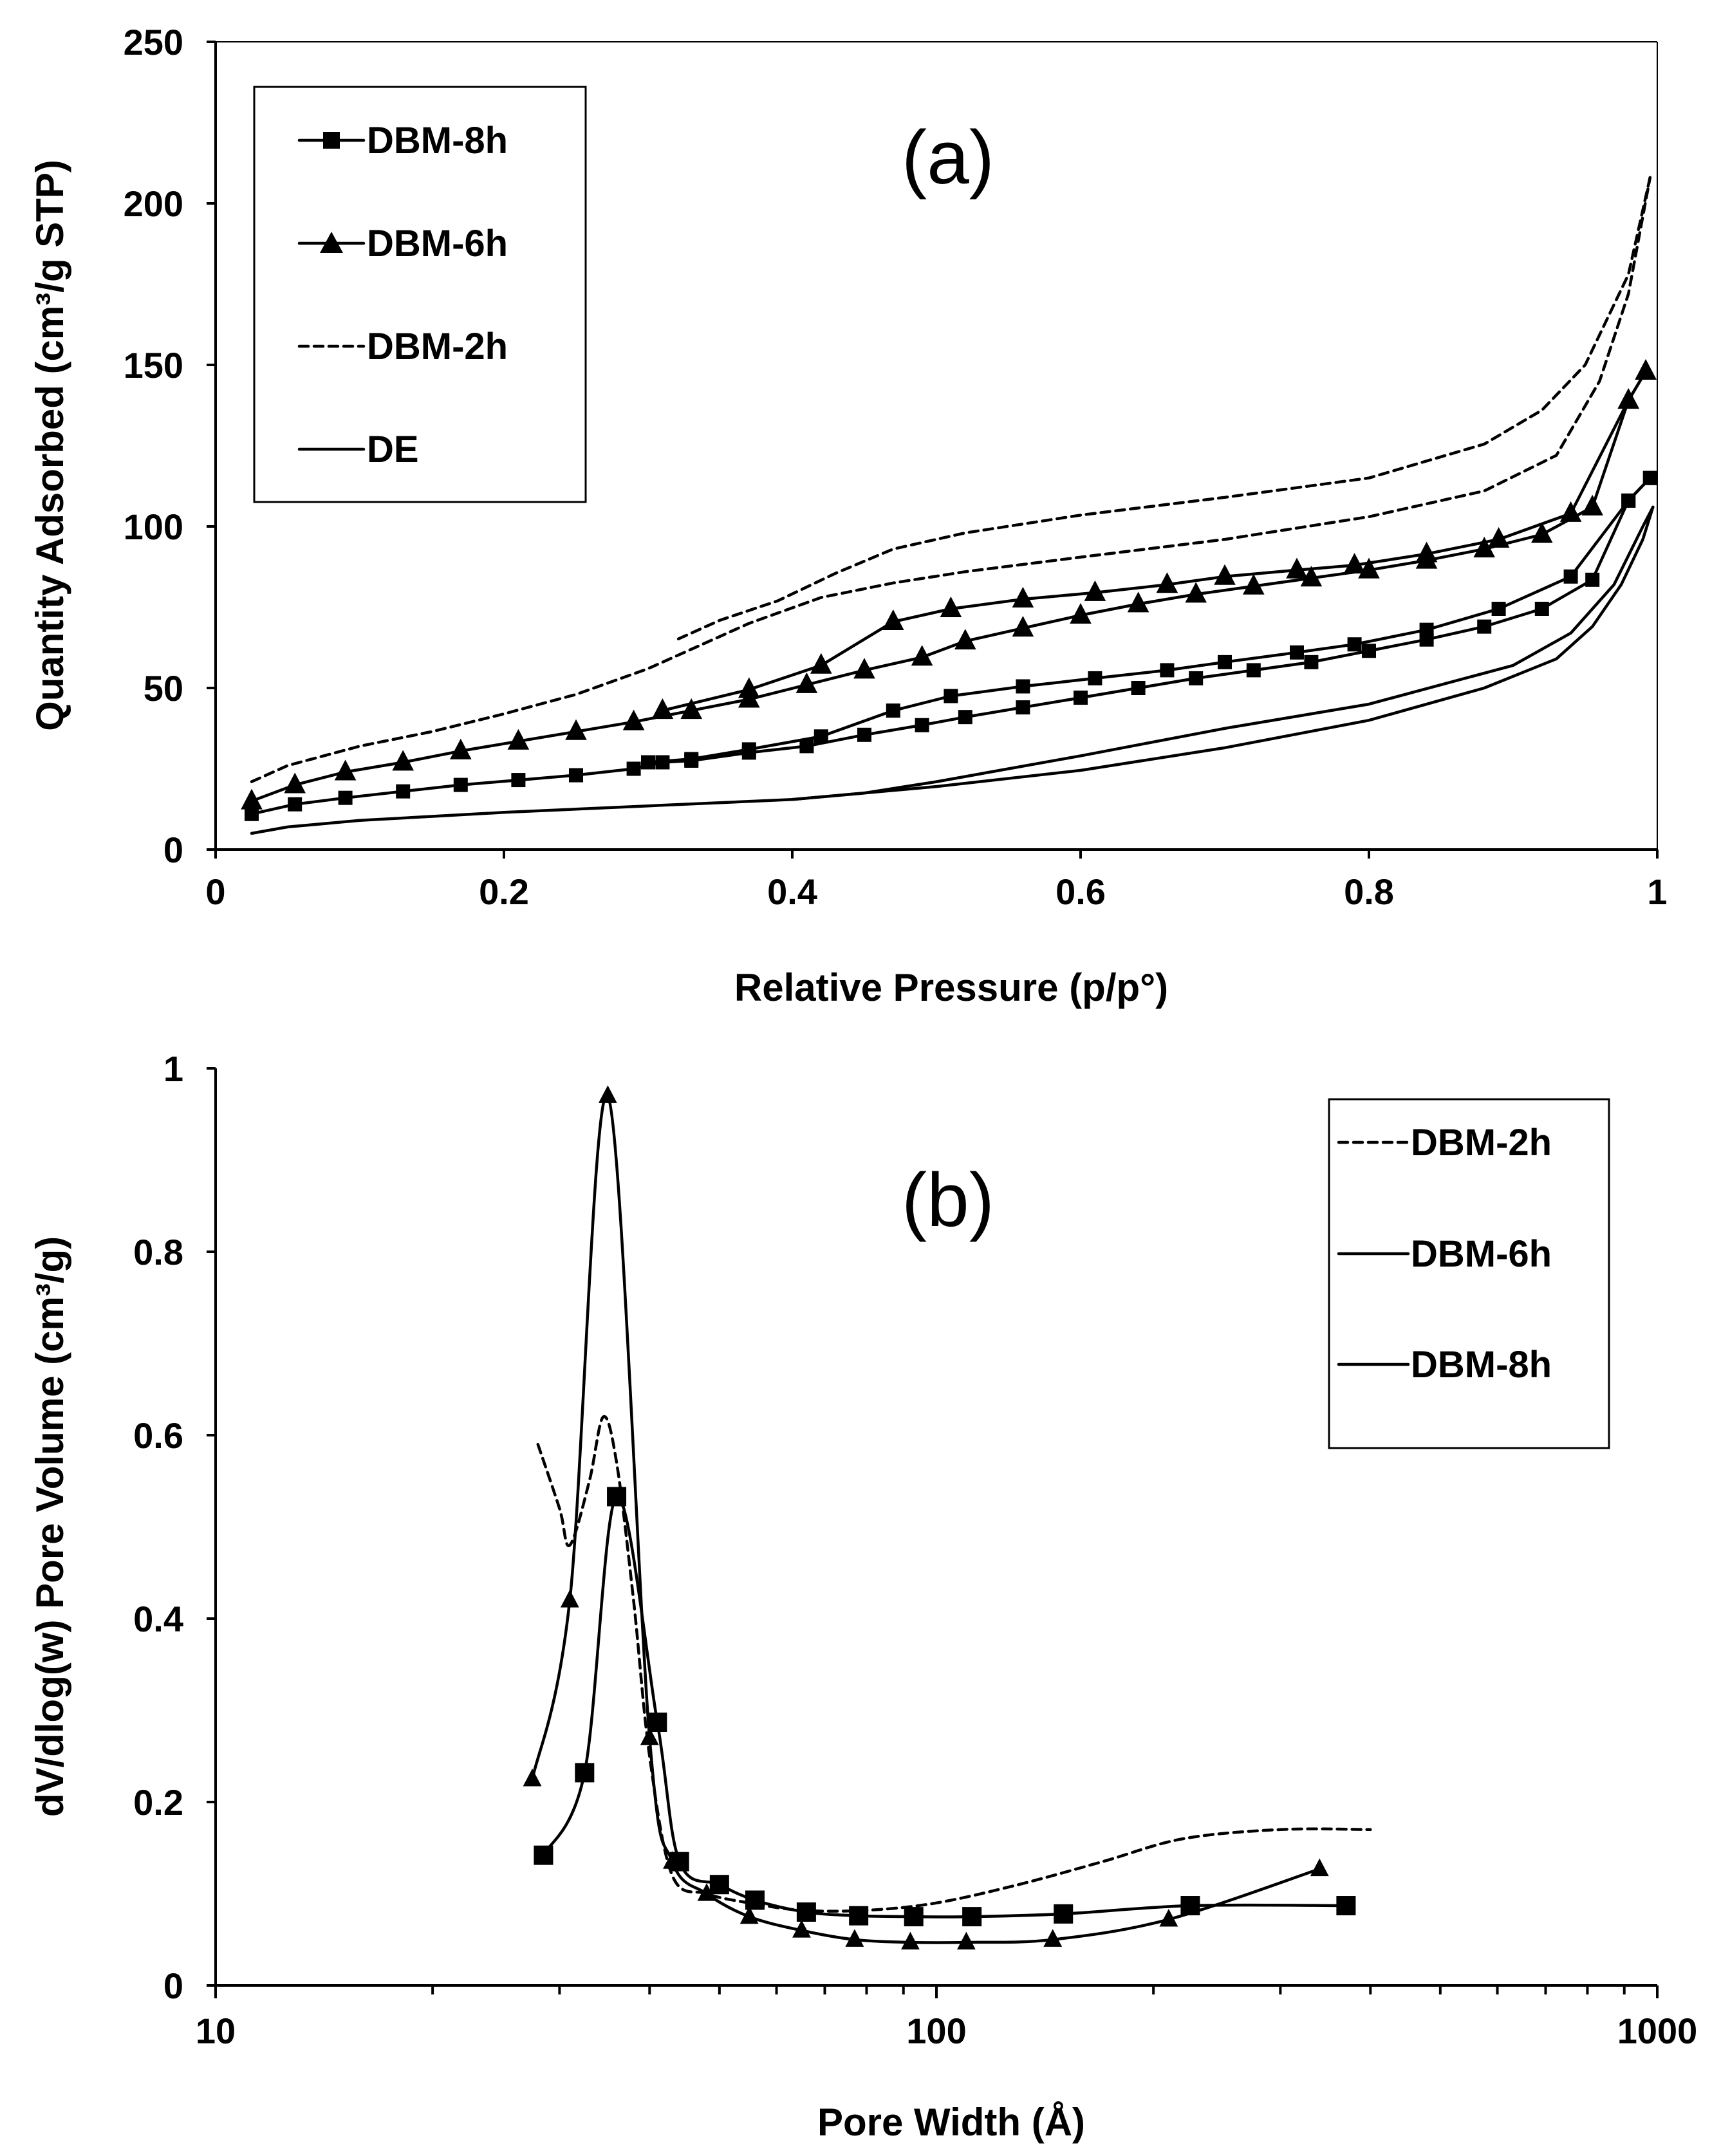 This screenshot has width=1730, height=2156. Describe the element at coordinates (936, 2031) in the screenshot. I see `b-x-tick-label: 100` at that location.